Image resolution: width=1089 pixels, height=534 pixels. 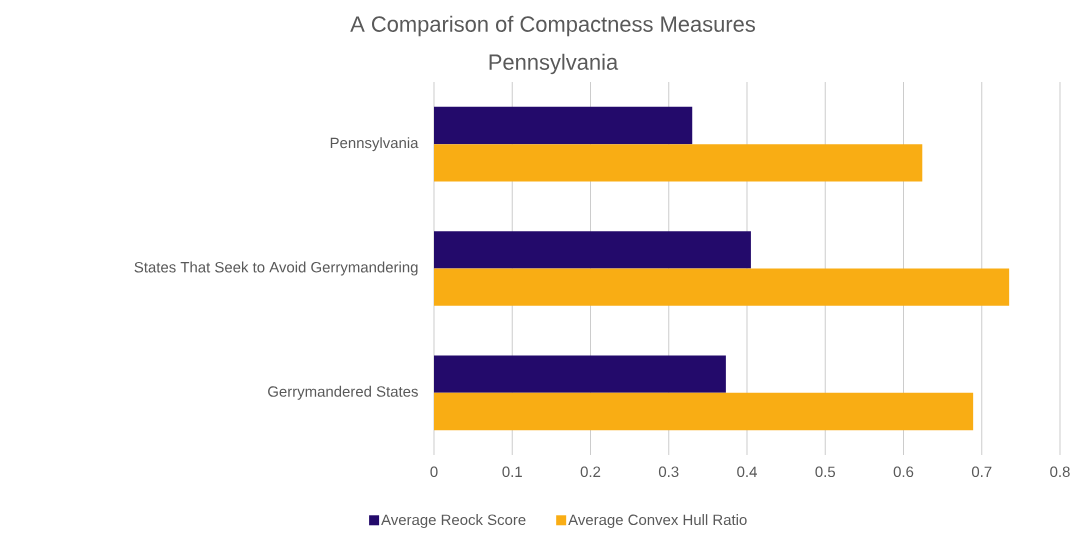 I want to click on x-tick-label: 0.3, so click(x=668, y=472).